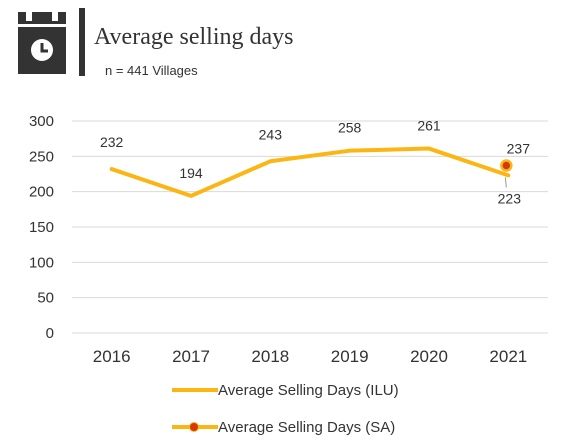  What do you see at coordinates (42, 43) in the screenshot?
I see `calendar-clock-icon` at bounding box center [42, 43].